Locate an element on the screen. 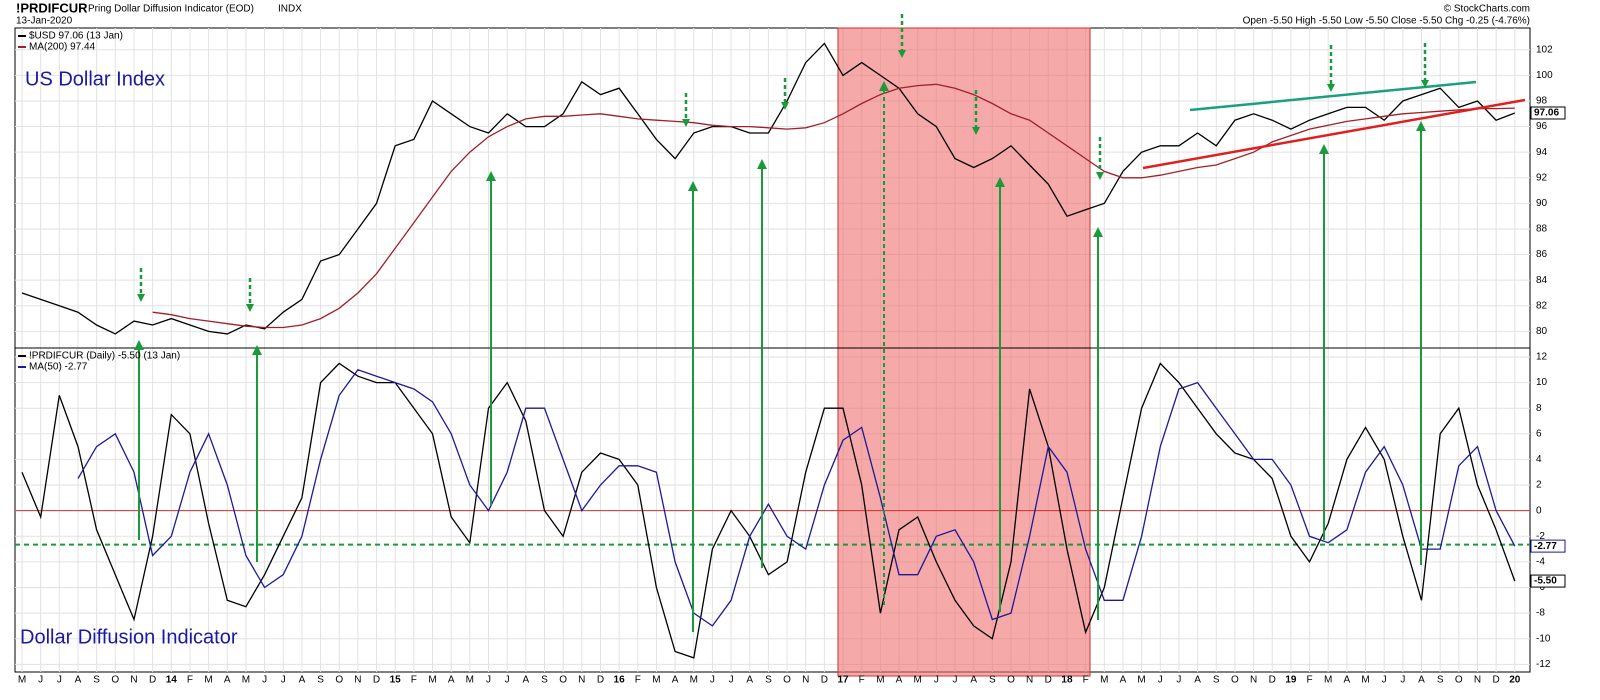 This screenshot has width=1600, height=700. y-tick-label: 80 is located at coordinates (1542, 331).